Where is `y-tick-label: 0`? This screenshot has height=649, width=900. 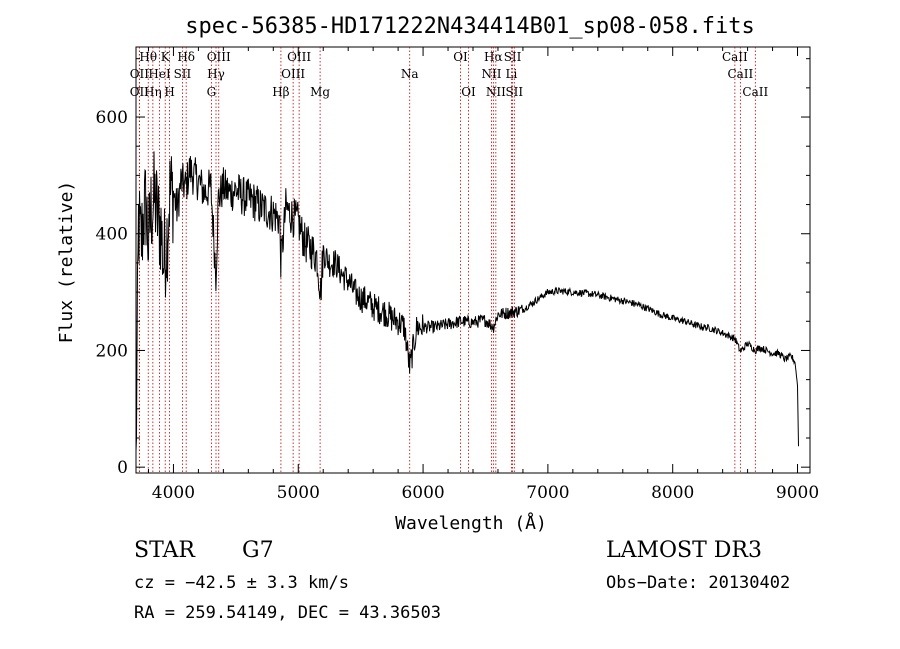 y-tick-label: 0 is located at coordinates (122, 468).